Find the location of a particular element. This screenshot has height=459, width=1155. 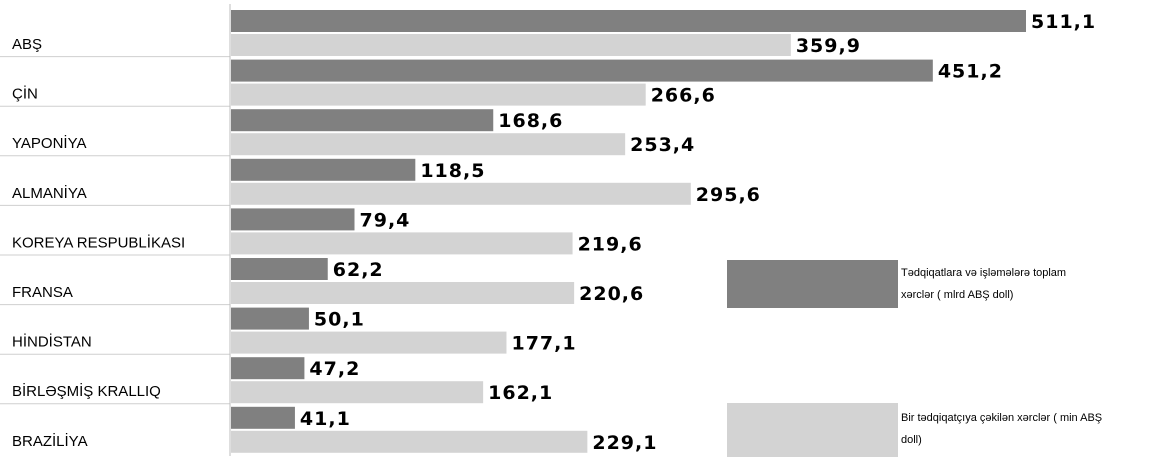

category-label: HİNDİSTAN is located at coordinates (52, 342).